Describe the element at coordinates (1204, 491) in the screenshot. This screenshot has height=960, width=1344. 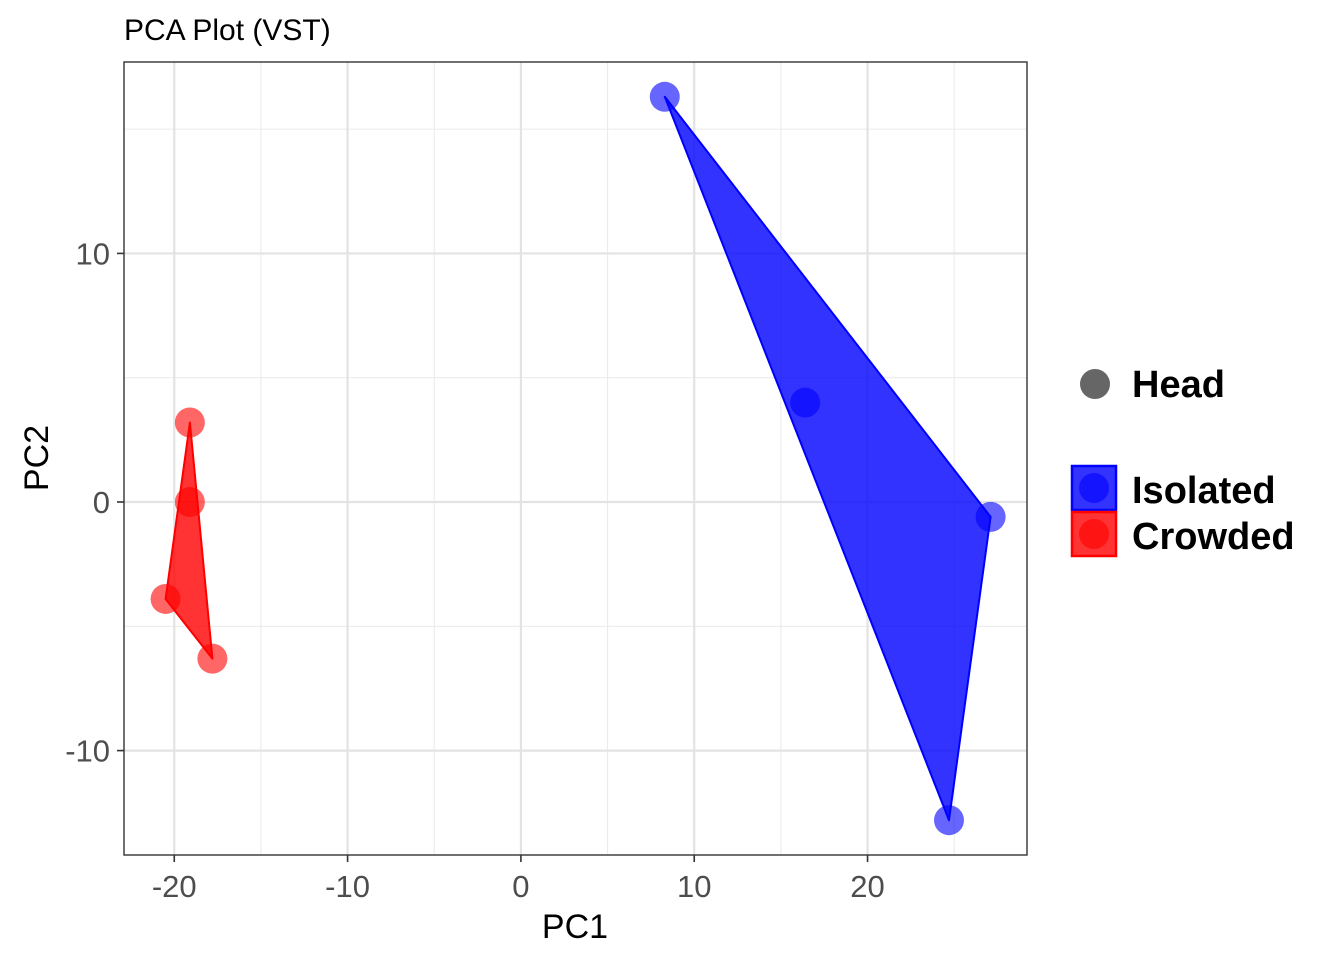
I see `legend-isolated-label: Isolated` at that location.